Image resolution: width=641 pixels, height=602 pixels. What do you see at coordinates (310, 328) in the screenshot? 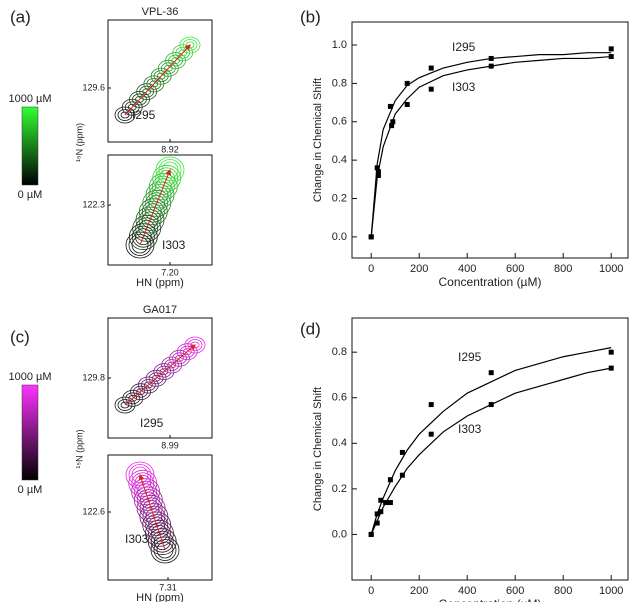
I see `panel-label: (d)` at bounding box center [310, 328].